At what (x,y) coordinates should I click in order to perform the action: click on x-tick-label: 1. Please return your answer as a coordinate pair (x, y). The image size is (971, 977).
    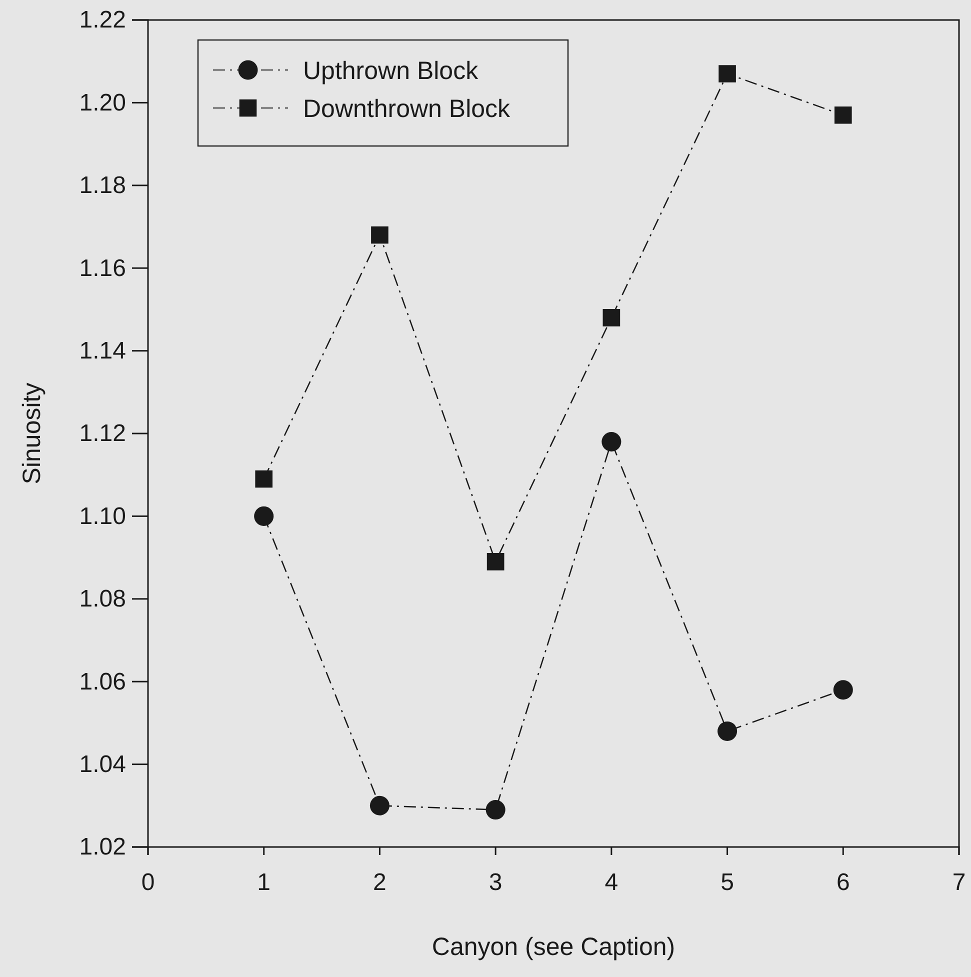
    Looking at the image, I should click on (264, 882).